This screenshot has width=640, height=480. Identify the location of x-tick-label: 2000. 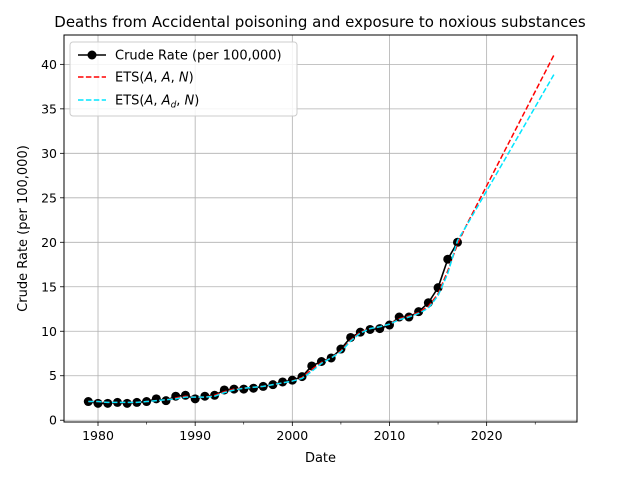
(292, 435).